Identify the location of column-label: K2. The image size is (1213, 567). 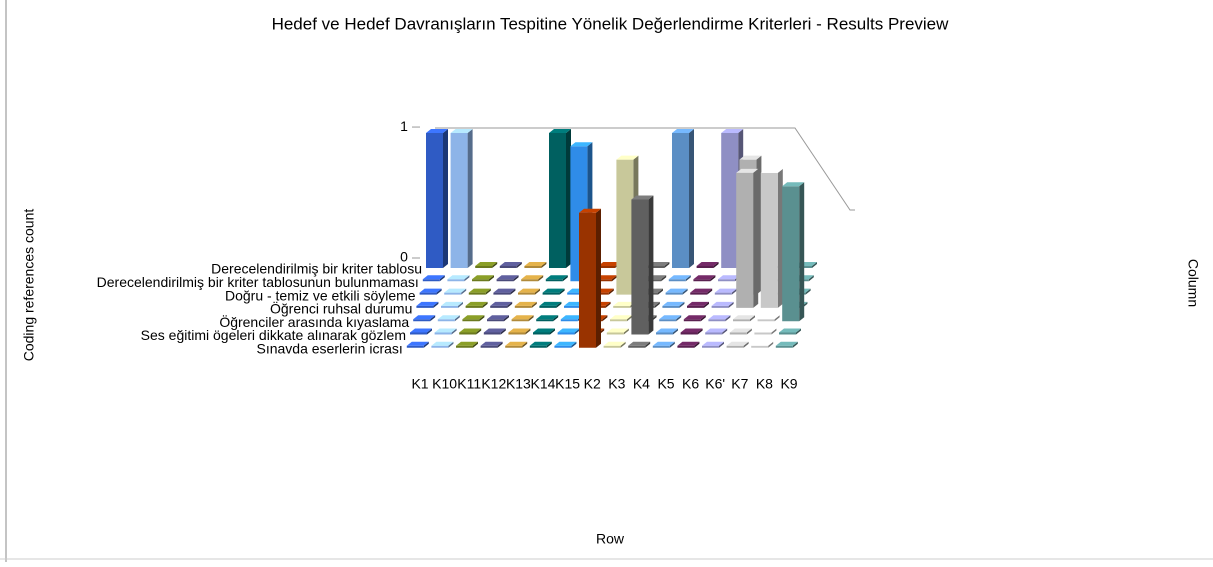
(592, 384).